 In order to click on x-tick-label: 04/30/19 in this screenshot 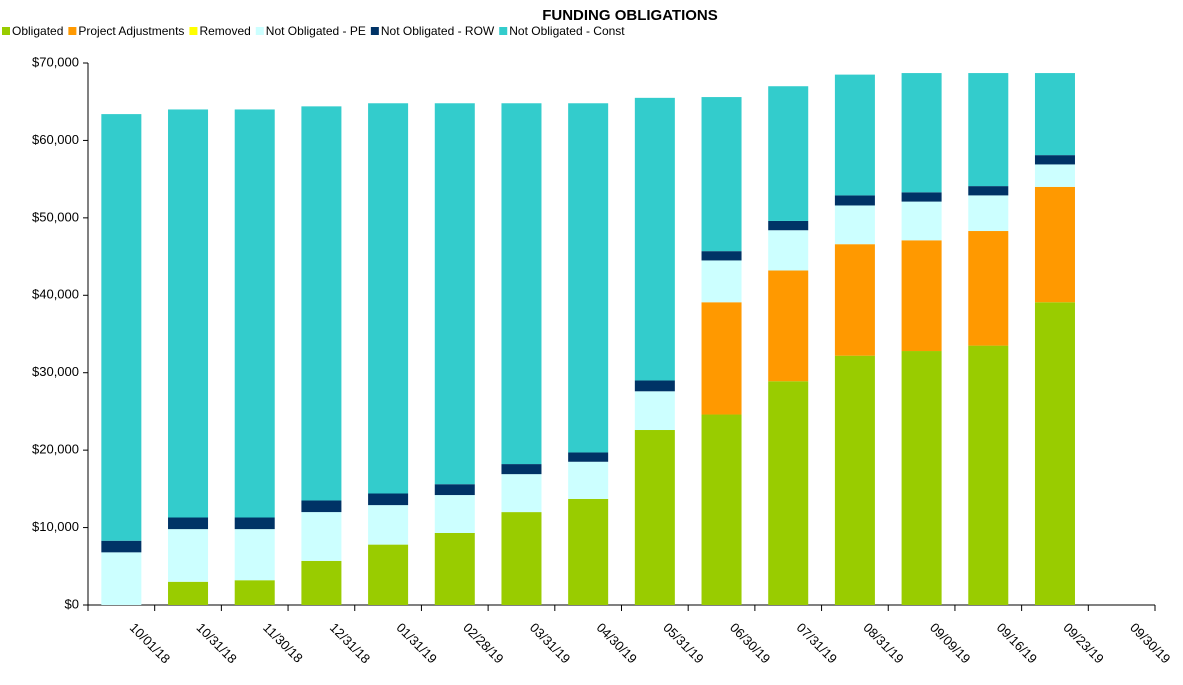, I will do `click(617, 643)`.